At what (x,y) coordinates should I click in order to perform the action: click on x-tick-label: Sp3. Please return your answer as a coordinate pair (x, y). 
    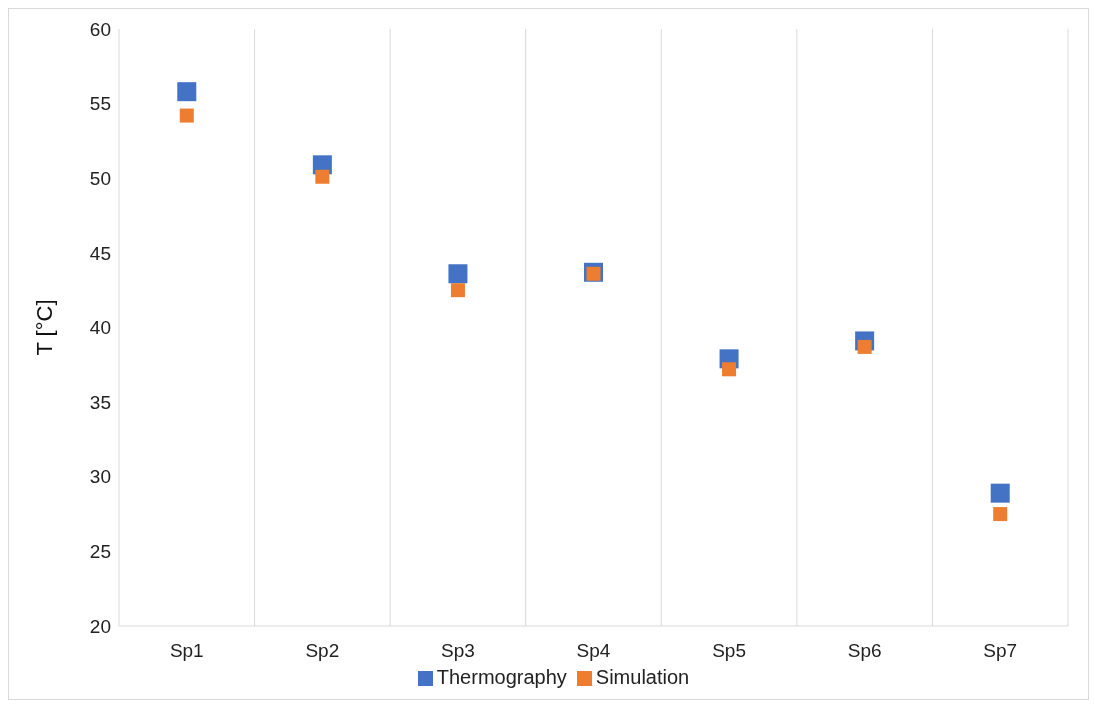
    Looking at the image, I should click on (458, 651).